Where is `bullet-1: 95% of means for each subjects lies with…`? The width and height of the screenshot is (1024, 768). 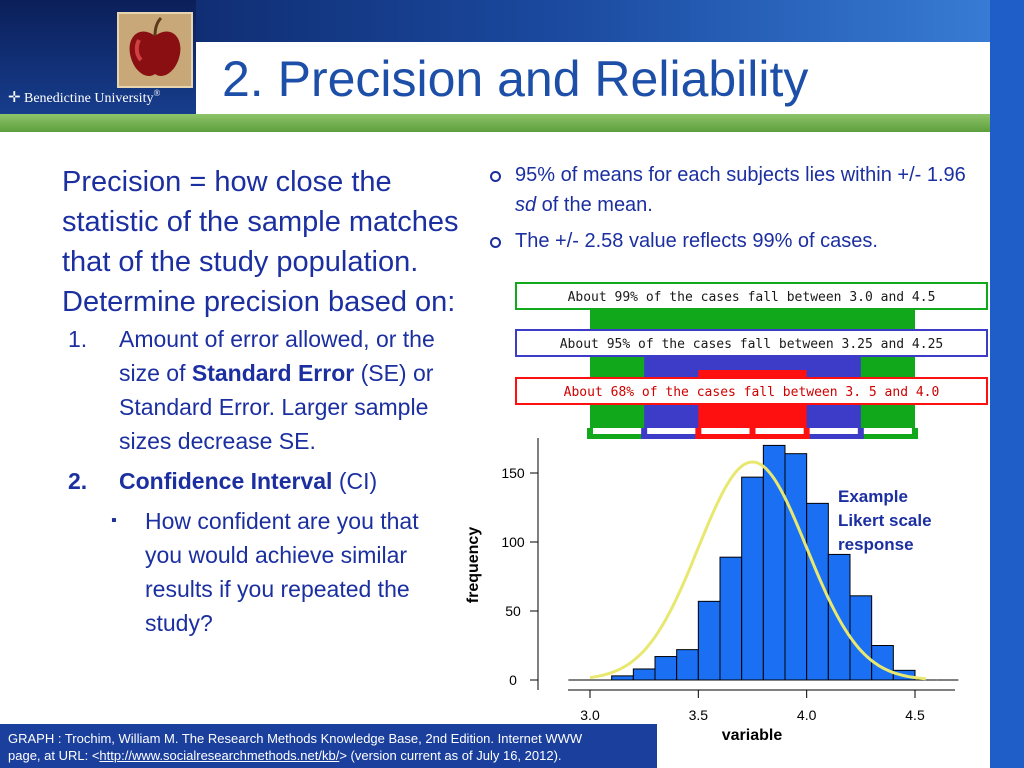
bullet-1: 95% of means for each subjects lies with… is located at coordinates (738, 190).